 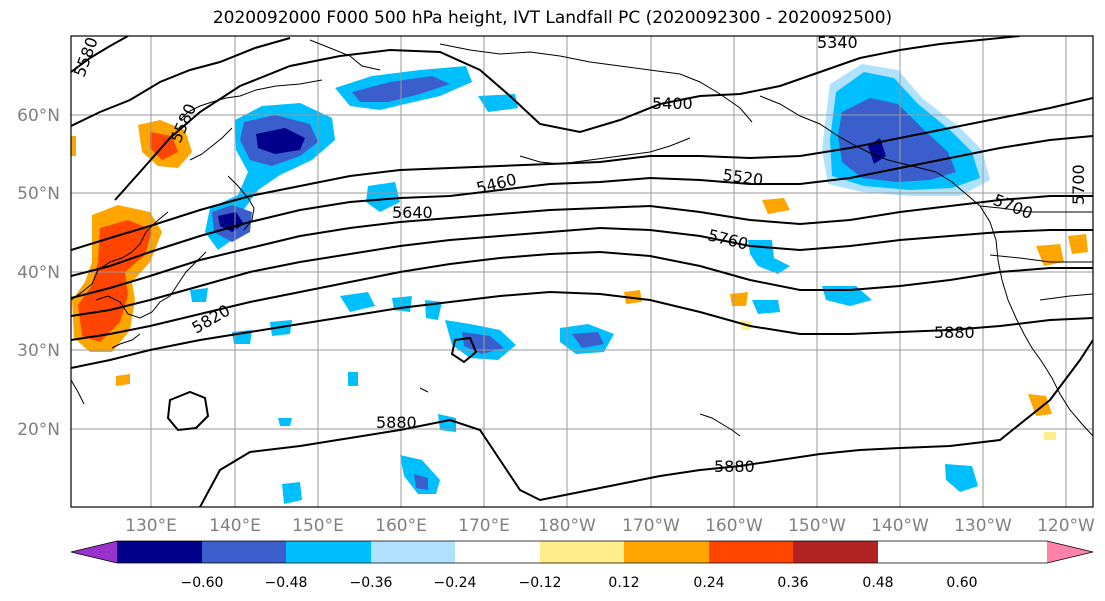 I want to click on colorbar-tick-label: 0.60, so click(x=961, y=583).